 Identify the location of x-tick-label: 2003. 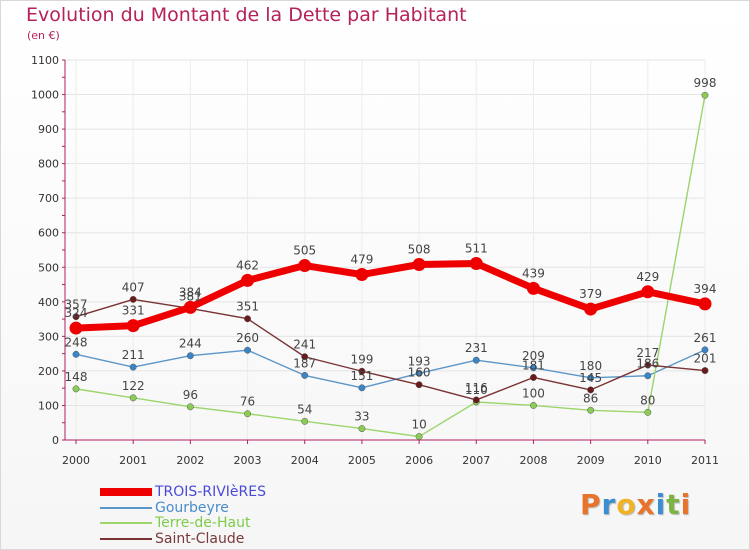
(248, 460).